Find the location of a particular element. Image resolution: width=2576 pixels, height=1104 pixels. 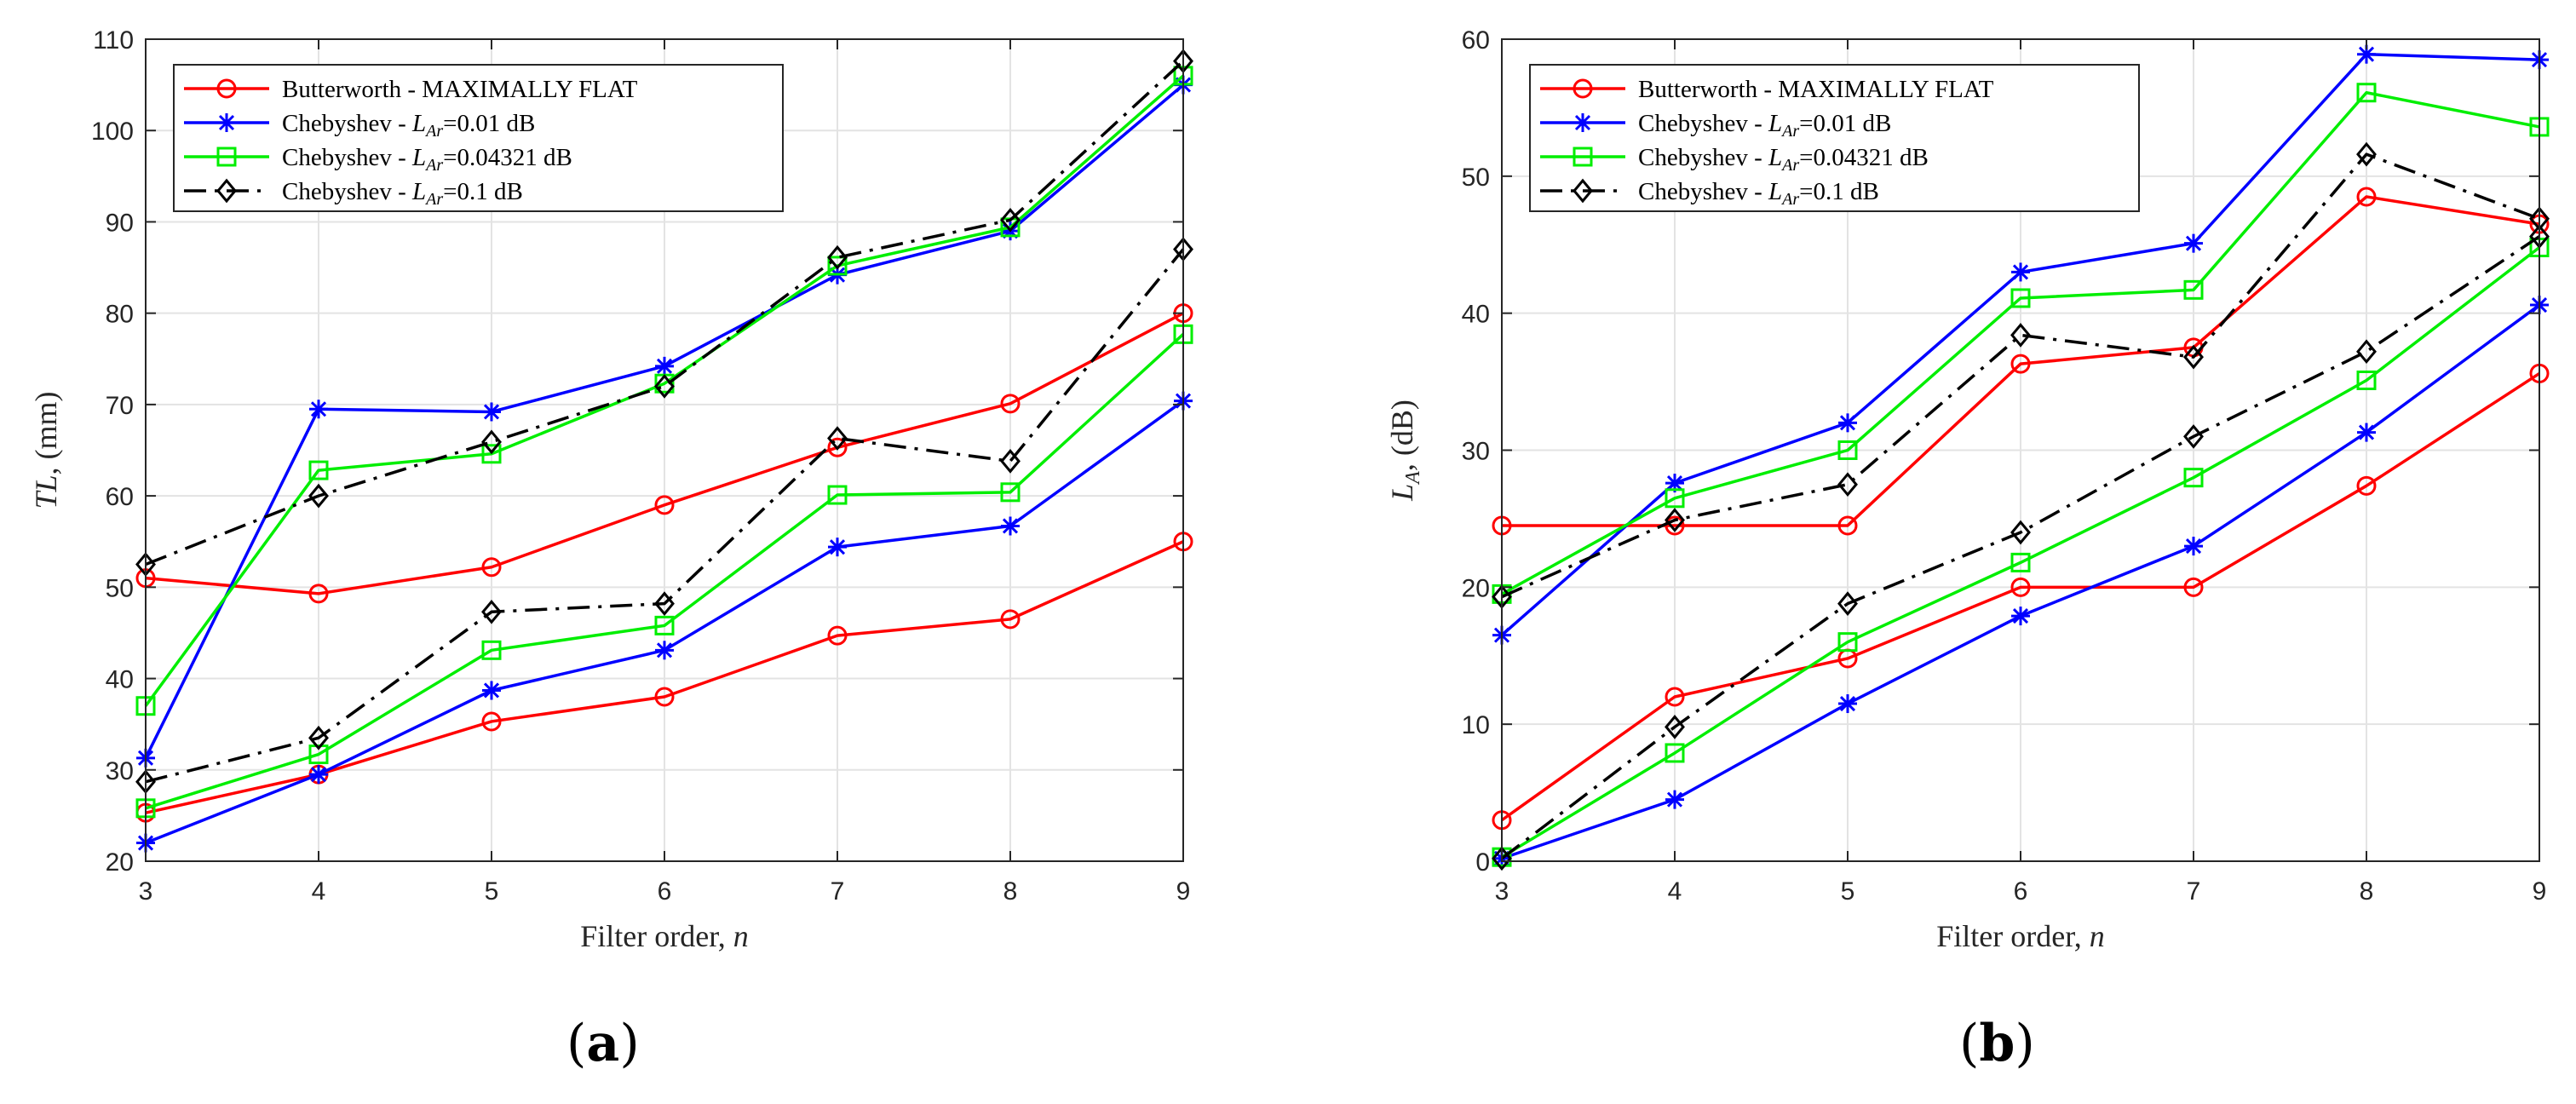

y-tick-label: 110 is located at coordinates (114, 41).